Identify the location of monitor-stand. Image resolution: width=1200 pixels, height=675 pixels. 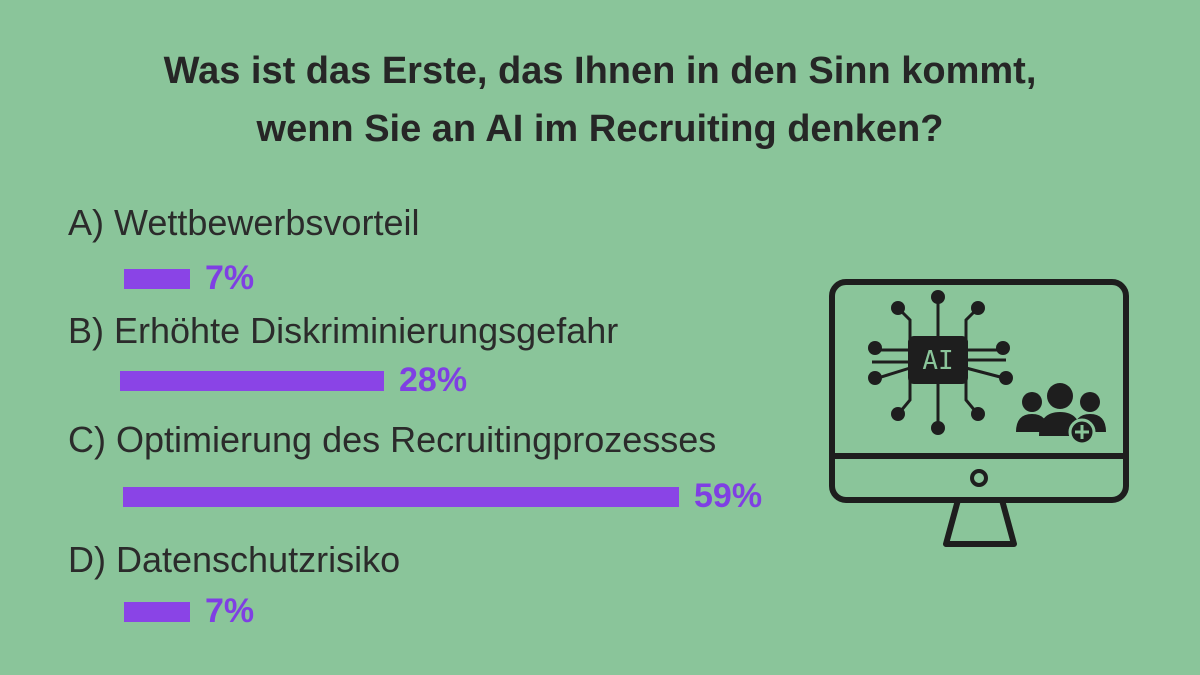
(980, 523).